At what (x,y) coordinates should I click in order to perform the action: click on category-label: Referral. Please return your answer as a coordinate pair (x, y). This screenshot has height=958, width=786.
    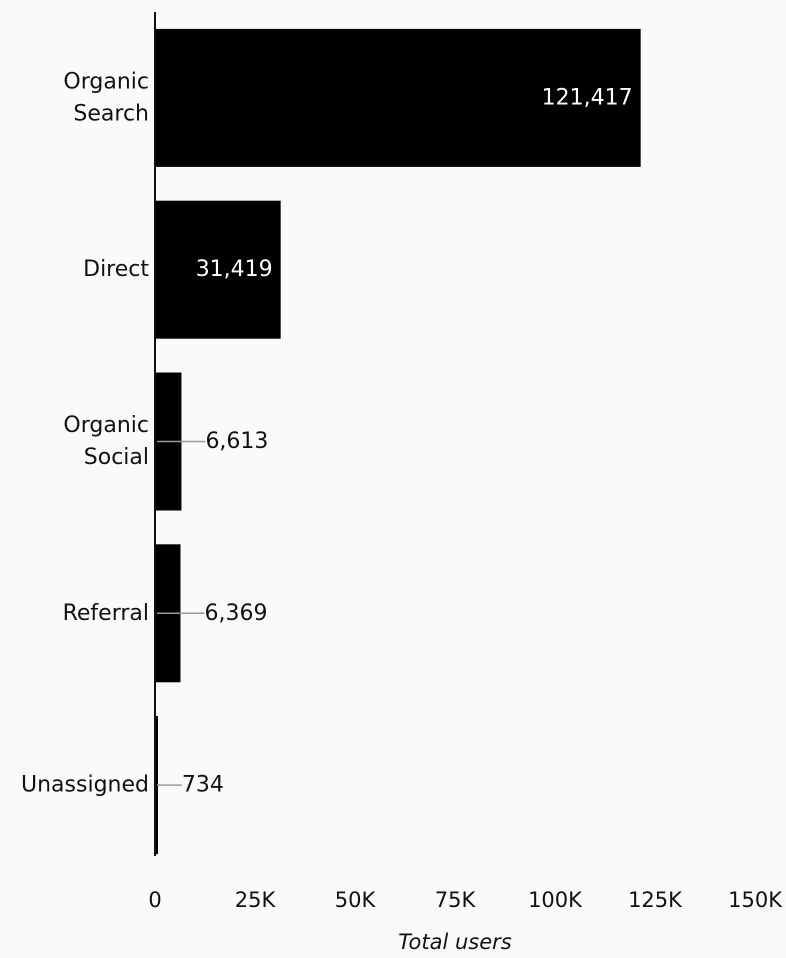
    Looking at the image, I should click on (106, 613).